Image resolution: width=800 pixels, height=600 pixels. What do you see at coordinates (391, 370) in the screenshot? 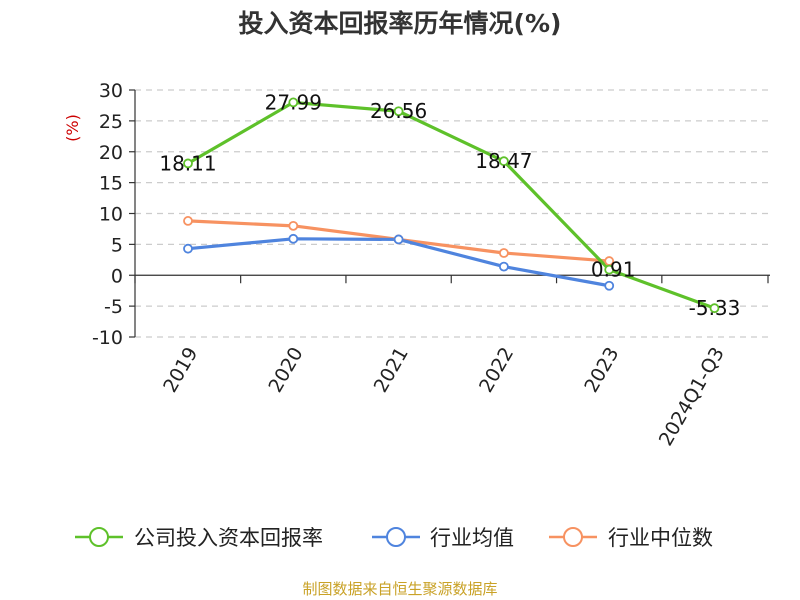
I see `x-tick-label: 2021` at bounding box center [391, 370].